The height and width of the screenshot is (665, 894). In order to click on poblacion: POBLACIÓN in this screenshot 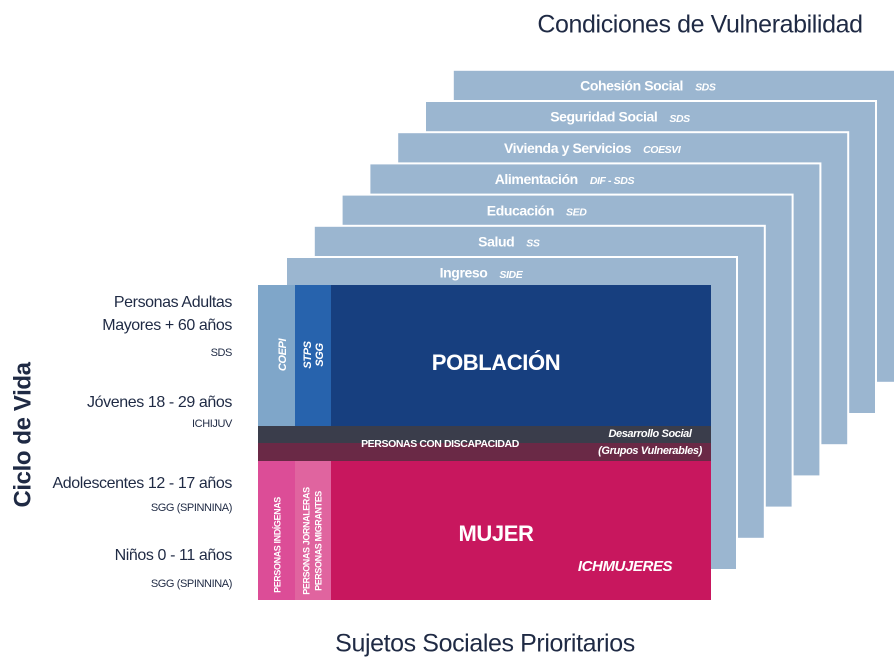, I will do `click(496, 362)`.